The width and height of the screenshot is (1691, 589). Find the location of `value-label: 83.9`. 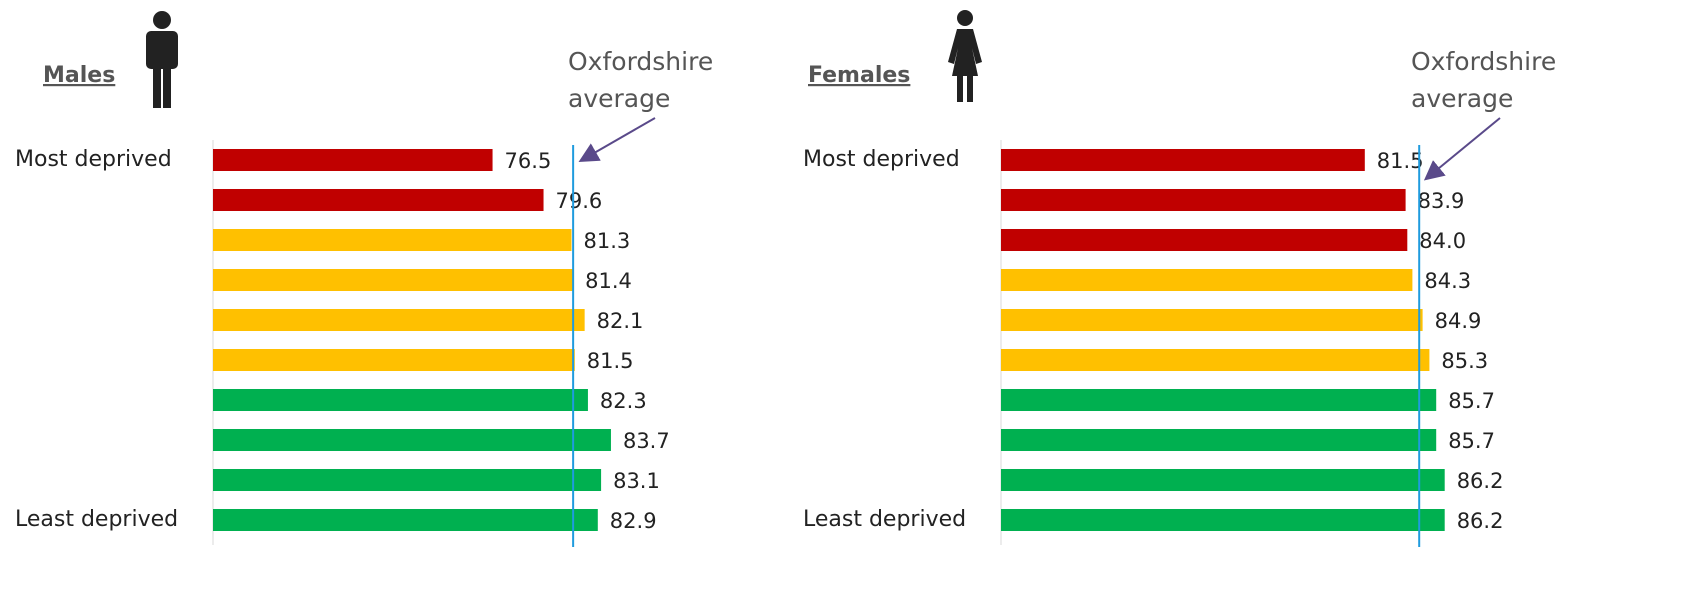

value-label: 83.9 is located at coordinates (1441, 201).